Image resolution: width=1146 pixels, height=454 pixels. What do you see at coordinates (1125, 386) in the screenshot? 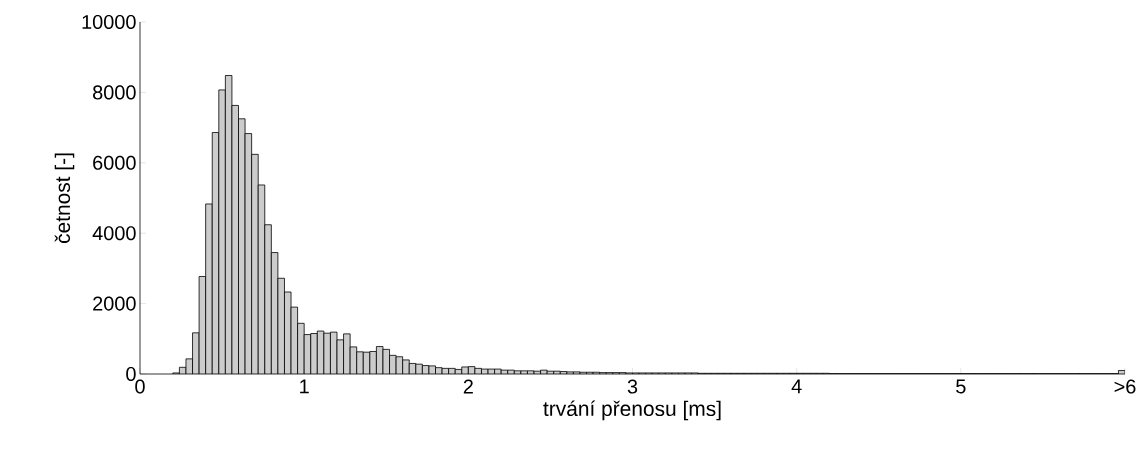
I see `x-tick-label: >6` at bounding box center [1125, 386].